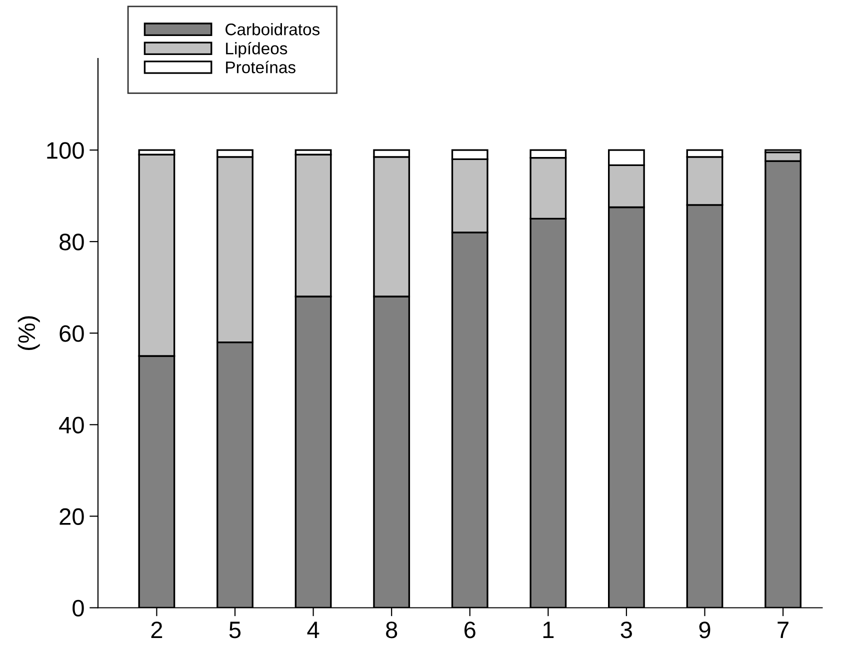  I want to click on y-tick-label: 0, so click(78, 608).